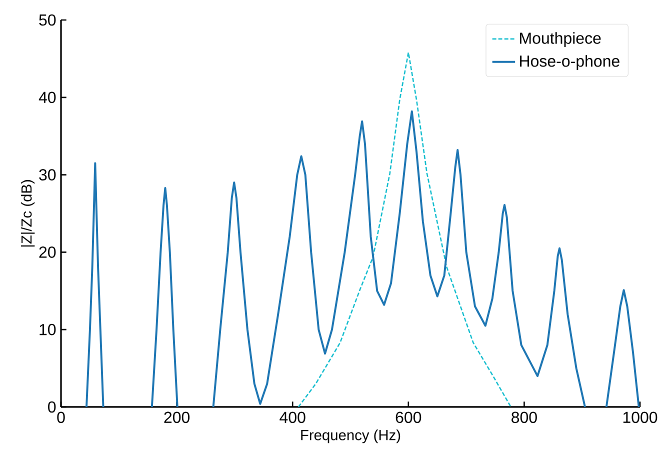 Image resolution: width=661 pixels, height=457 pixels. Describe the element at coordinates (293, 418) in the screenshot. I see `x-tick-label: 400` at that location.